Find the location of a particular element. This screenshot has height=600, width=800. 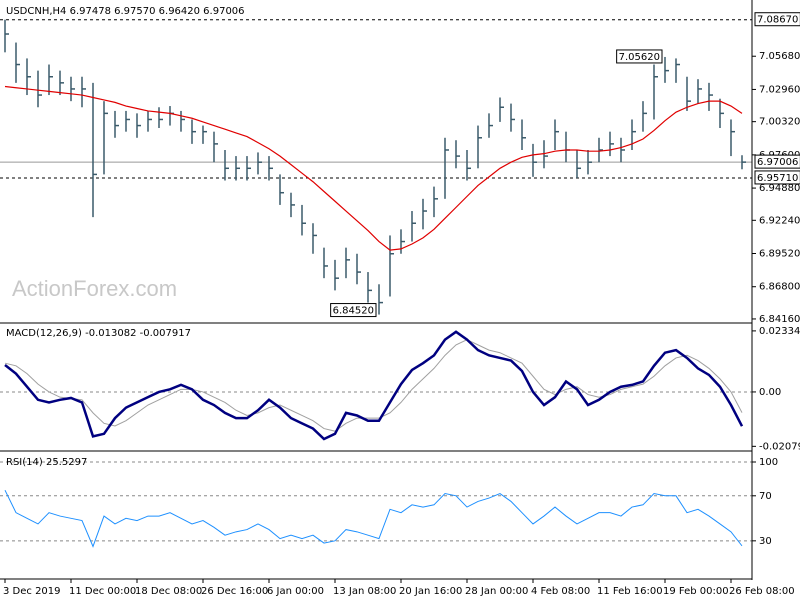

rsi-title: RSI(14) 25.5297 is located at coordinates (46, 462).